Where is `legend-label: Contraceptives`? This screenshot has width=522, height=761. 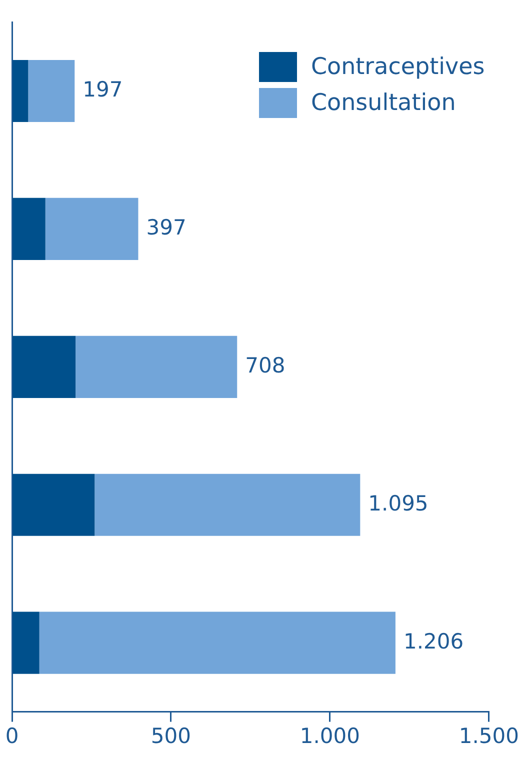
legend-label: Contraceptives is located at coordinates (397, 67).